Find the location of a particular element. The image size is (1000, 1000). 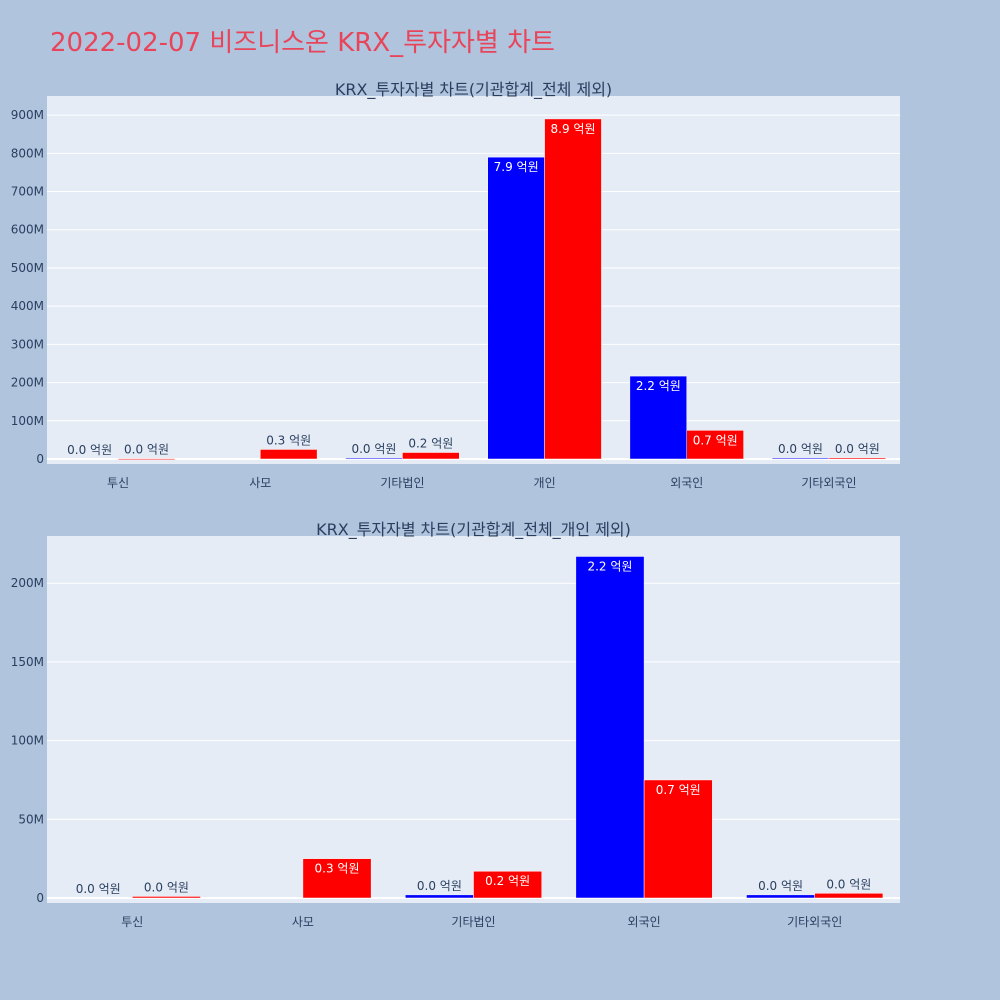

page-title: 2022-02-07 비즈니스온 KRX_투자자별 차트 is located at coordinates (302, 43).